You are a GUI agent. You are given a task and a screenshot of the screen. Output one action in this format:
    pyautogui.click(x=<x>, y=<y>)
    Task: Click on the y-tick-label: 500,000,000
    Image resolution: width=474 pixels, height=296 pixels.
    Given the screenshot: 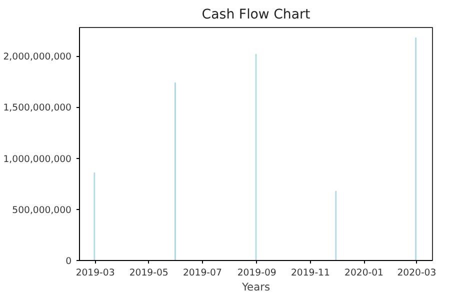 What is the action you would take?
    pyautogui.click(x=42, y=210)
    